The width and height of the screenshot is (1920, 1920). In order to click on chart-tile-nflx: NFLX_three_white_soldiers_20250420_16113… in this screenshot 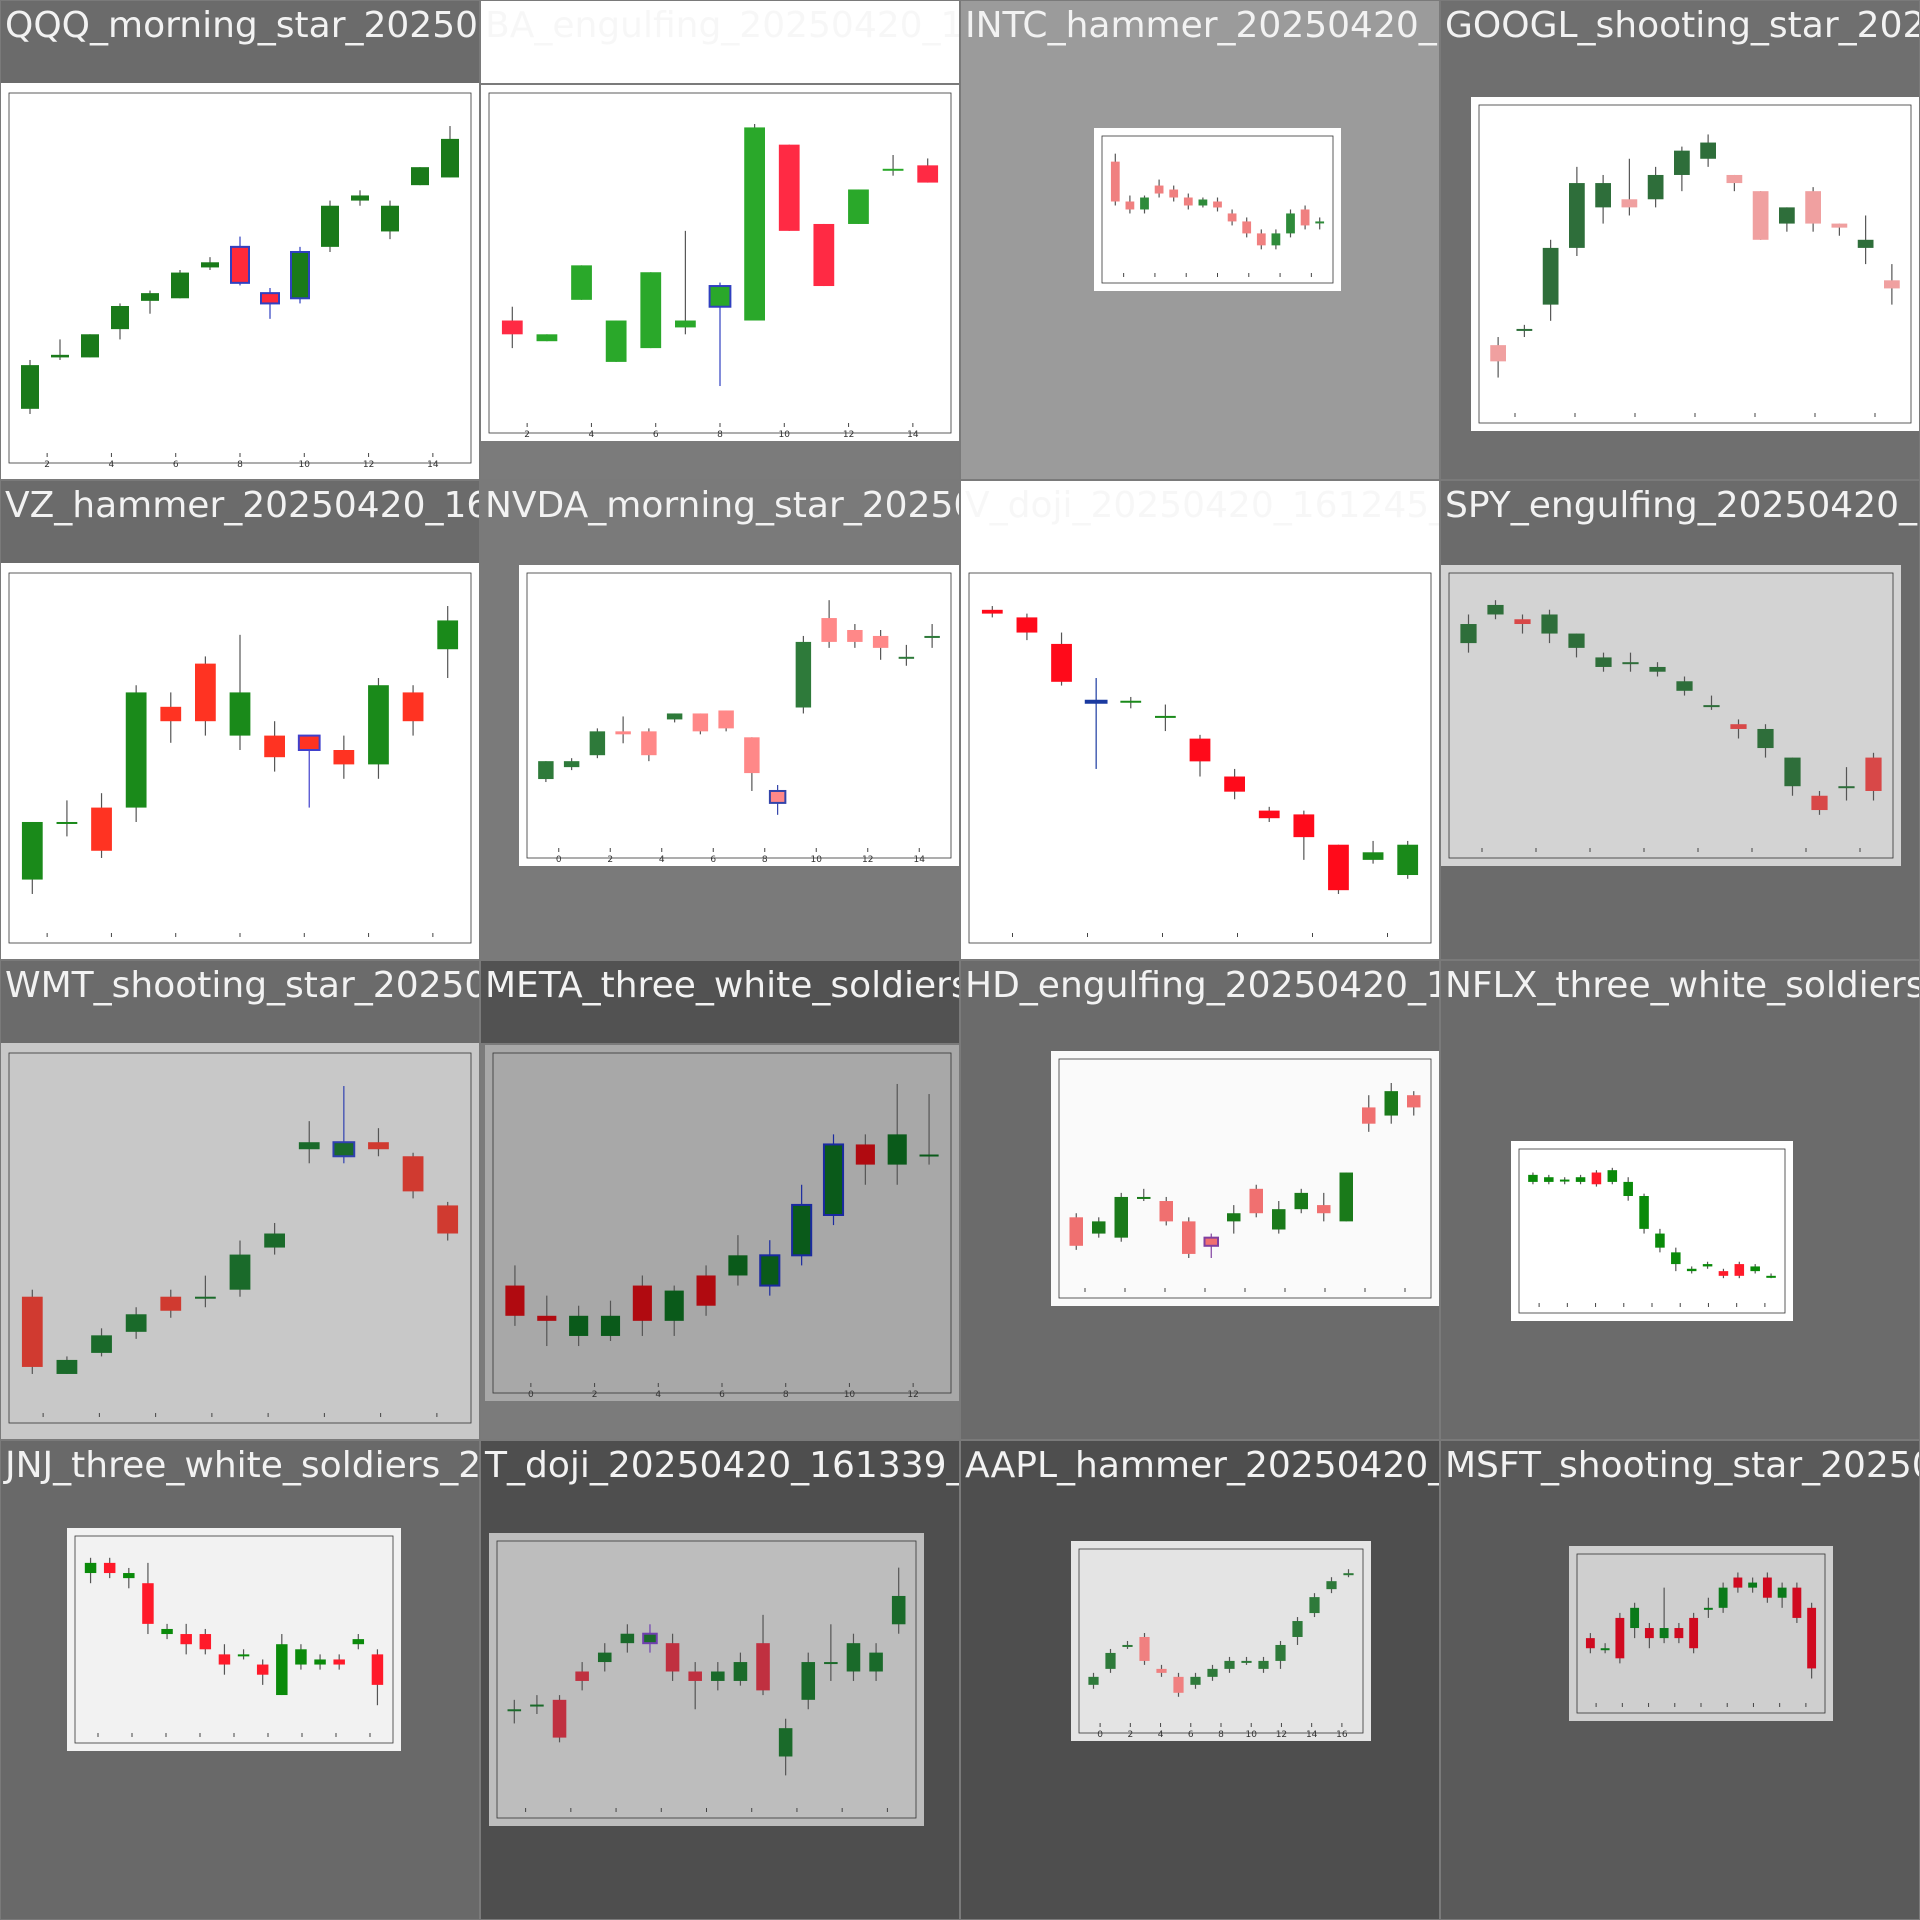, I will do `click(1680, 1200)`.